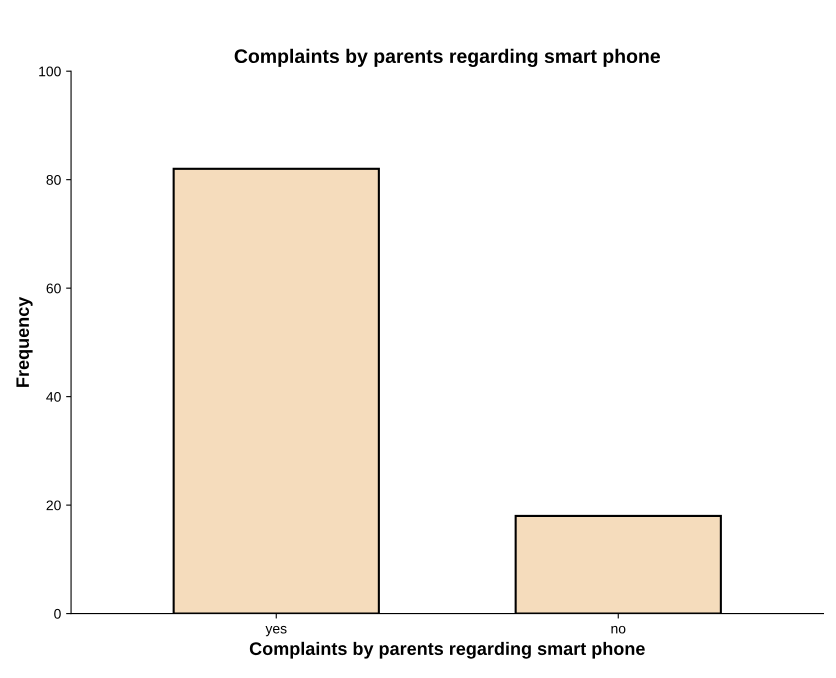 This screenshot has width=836, height=678. What do you see at coordinates (276, 631) in the screenshot?
I see `x-tick-label: yes` at bounding box center [276, 631].